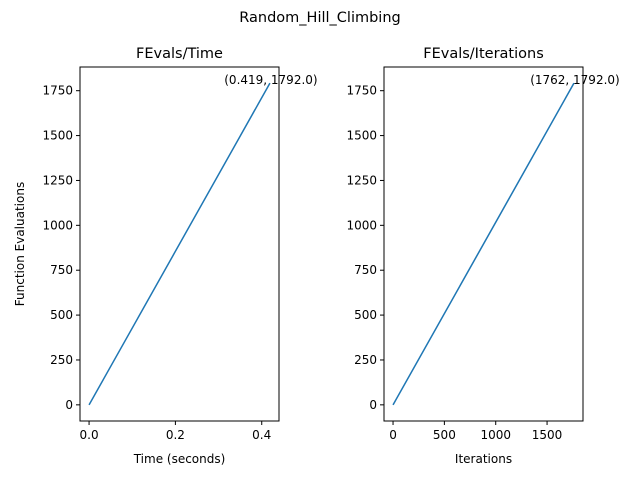  What do you see at coordinates (483, 54) in the screenshot?
I see `axes-title: FEvals/Iterations` at bounding box center [483, 54].